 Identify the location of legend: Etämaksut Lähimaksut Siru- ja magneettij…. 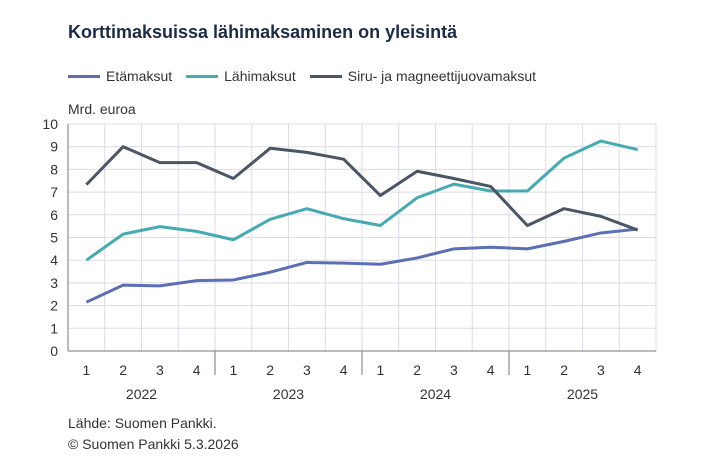
(302, 76).